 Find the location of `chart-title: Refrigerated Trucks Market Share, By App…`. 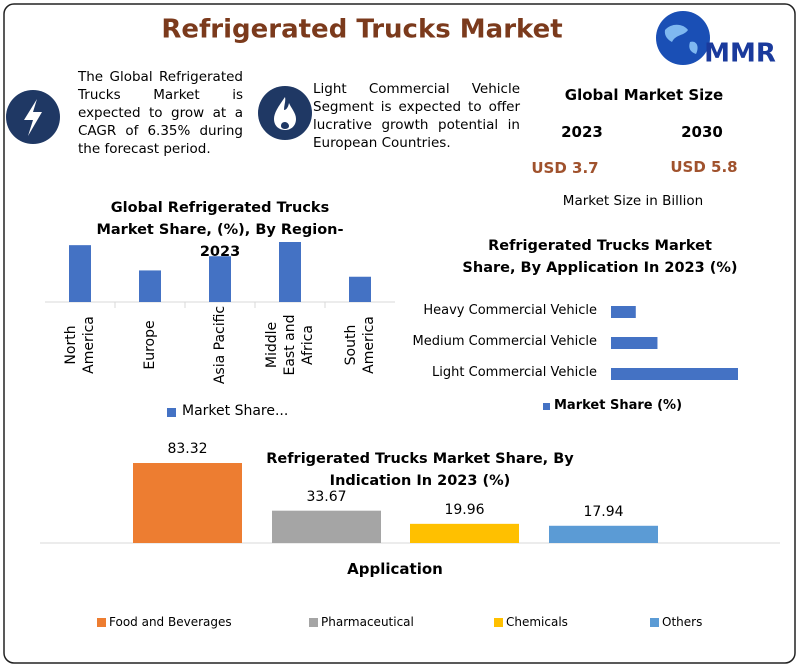

chart-title: Refrigerated Trucks Market Share, By App… is located at coordinates (600, 257).